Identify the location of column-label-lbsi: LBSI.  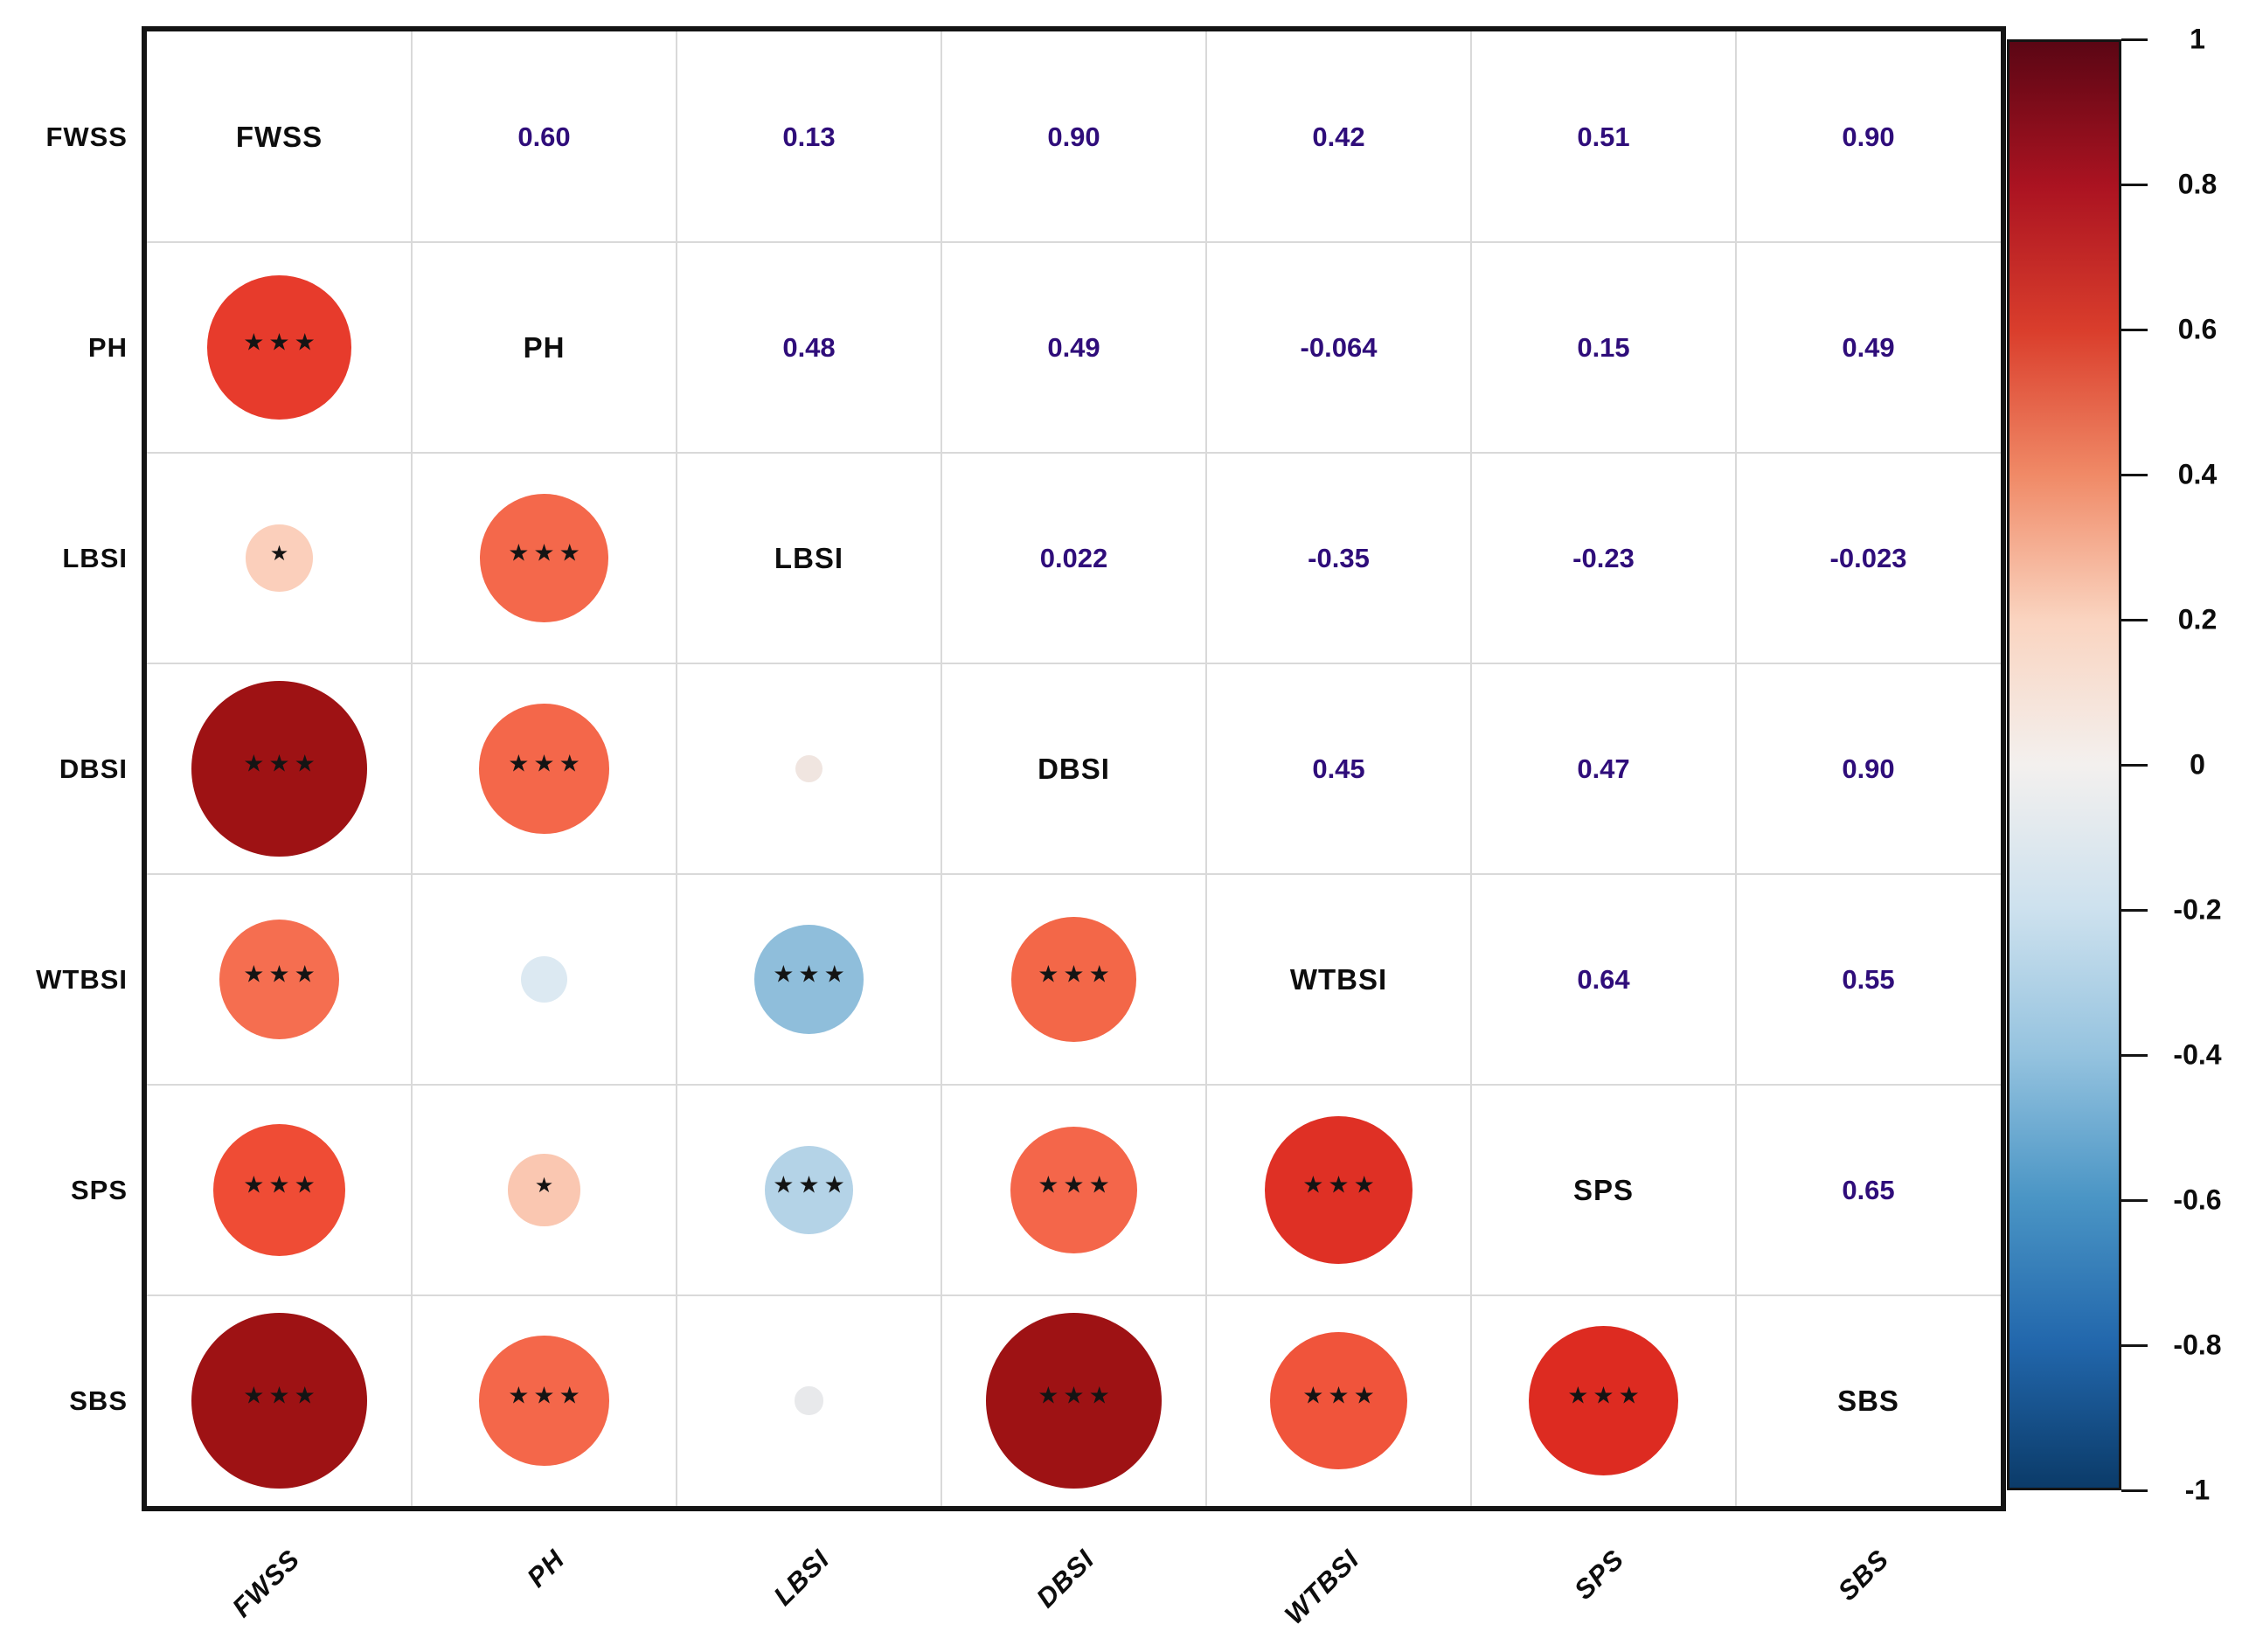
(801, 1578).